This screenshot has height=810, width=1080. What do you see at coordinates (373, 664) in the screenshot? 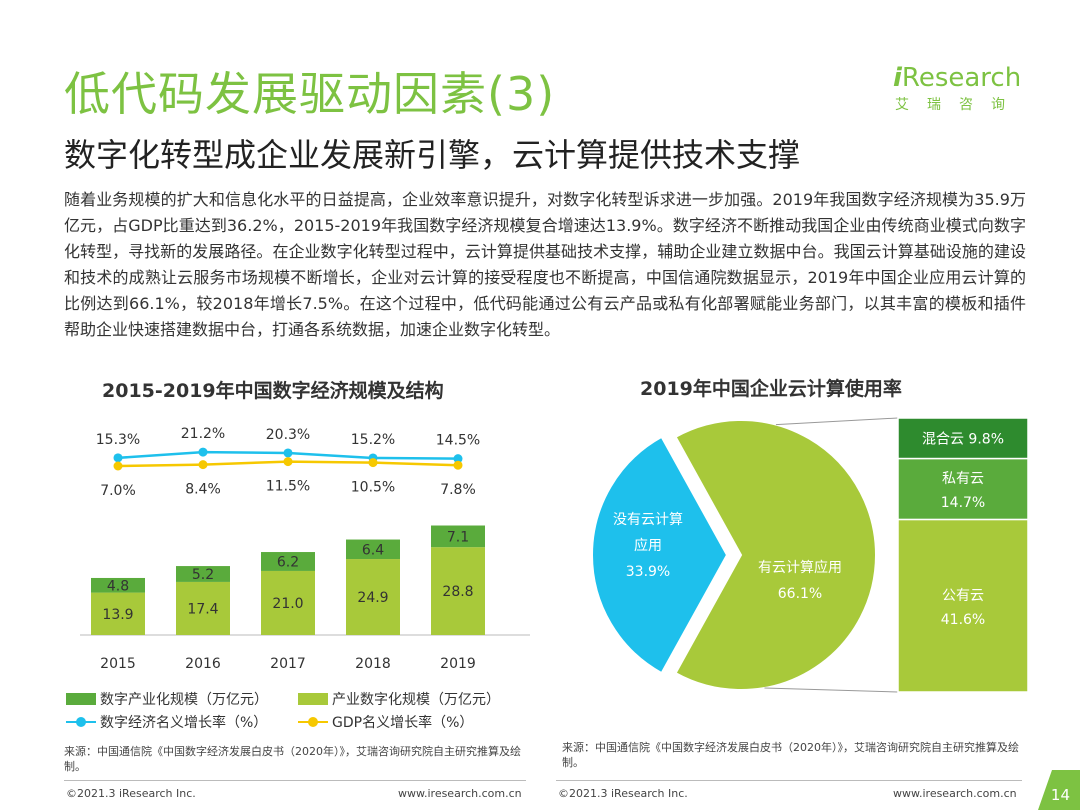
I see `x-tick-label: 2018` at bounding box center [373, 664].